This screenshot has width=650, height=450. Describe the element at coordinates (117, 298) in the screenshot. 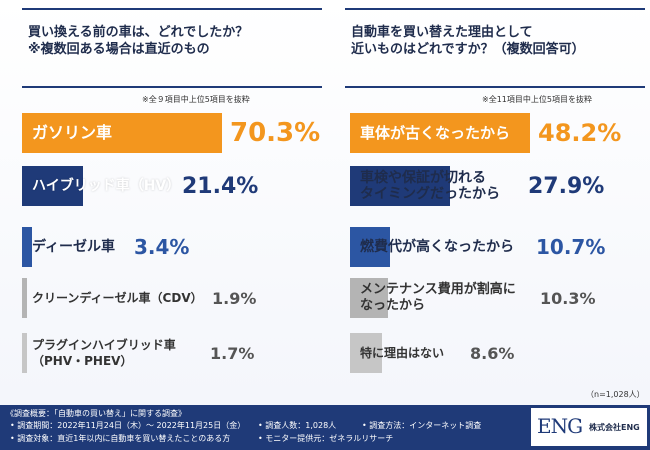

I see `bar-category-label: クリーンディーゼル車（CDV）` at that location.